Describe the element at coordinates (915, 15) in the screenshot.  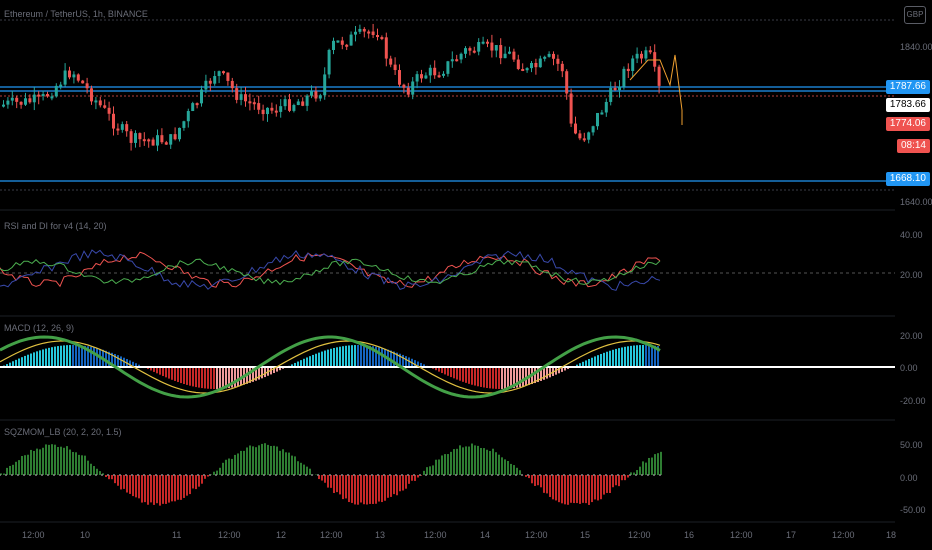
I see `currency-button: GBP` at that location.